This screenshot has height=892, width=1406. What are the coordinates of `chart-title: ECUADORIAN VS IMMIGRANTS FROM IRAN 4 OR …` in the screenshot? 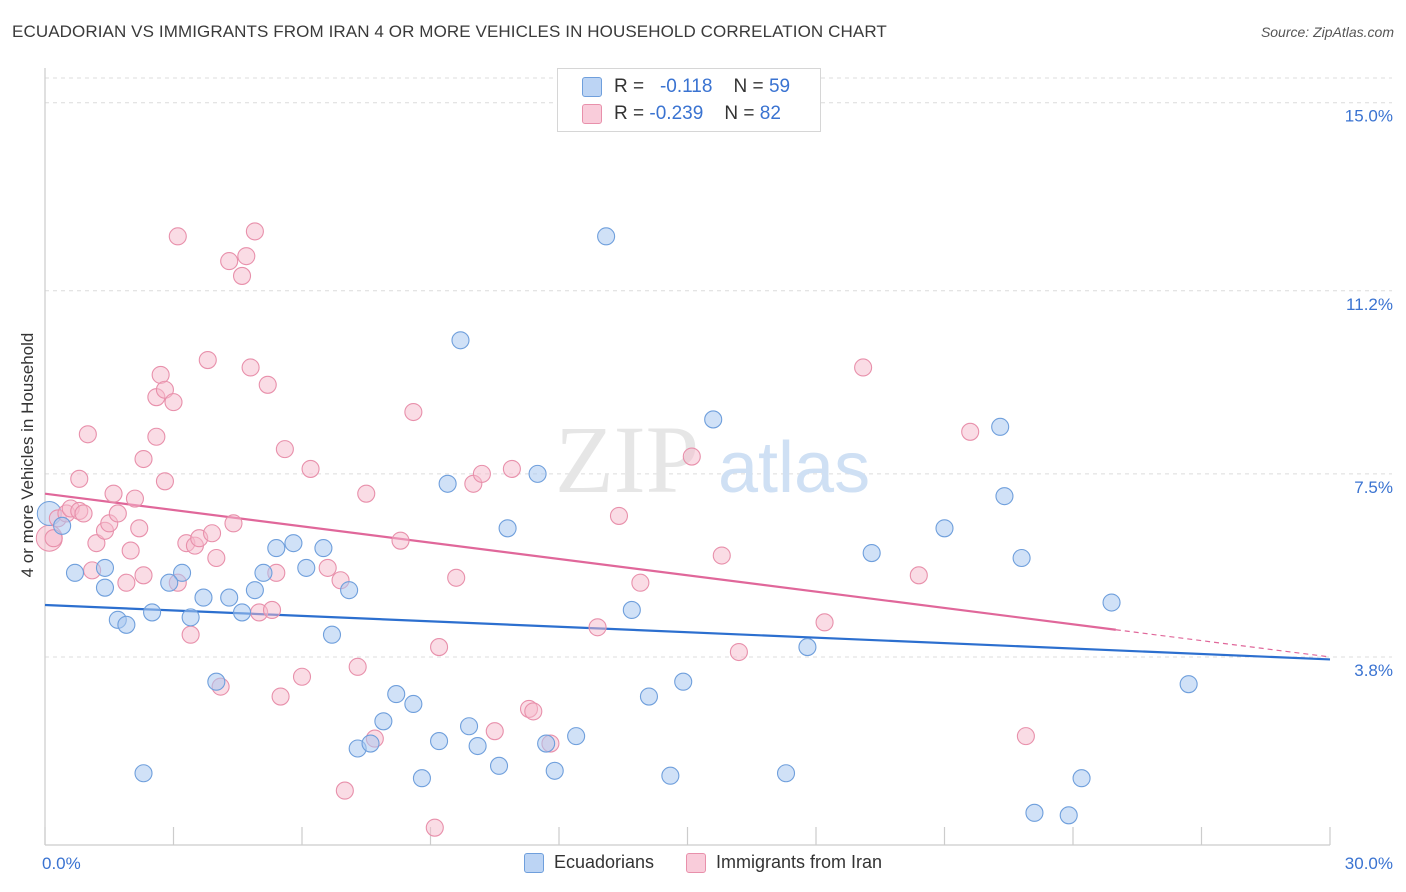 It's located at (449, 31).